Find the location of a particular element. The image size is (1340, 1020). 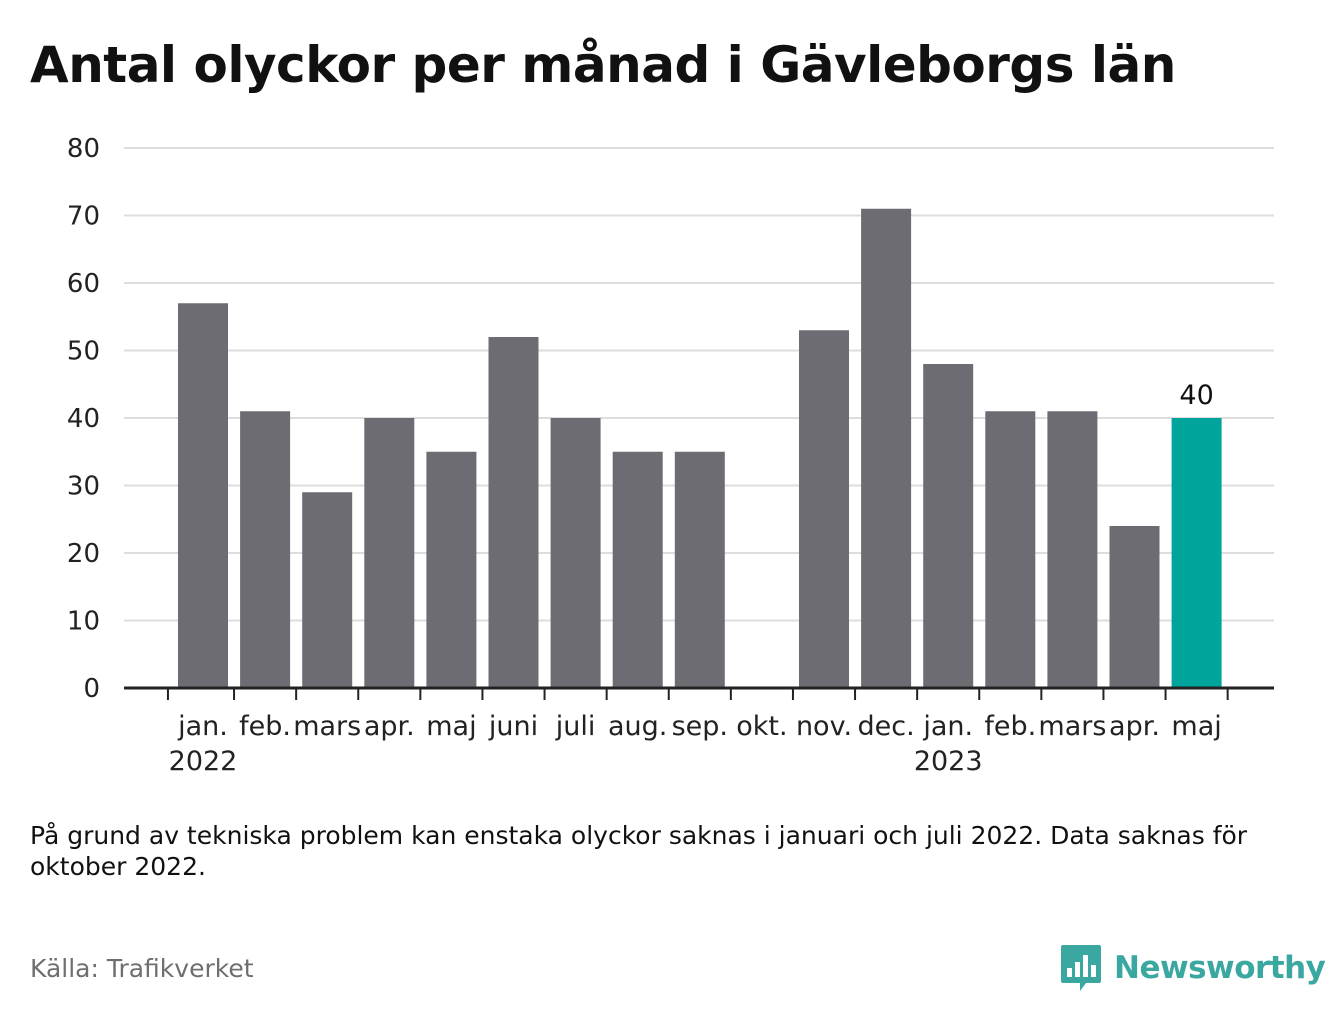

brand-logo: Newsworthy is located at coordinates (1193, 968).